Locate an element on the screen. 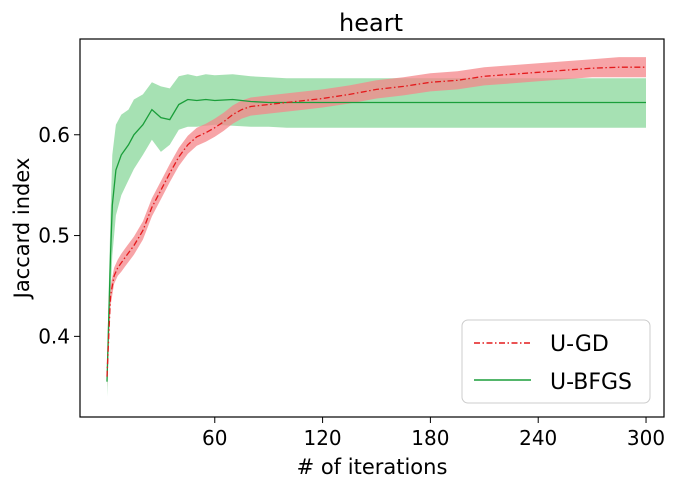  y-axis-label: Jaccard index is located at coordinates (22, 229).